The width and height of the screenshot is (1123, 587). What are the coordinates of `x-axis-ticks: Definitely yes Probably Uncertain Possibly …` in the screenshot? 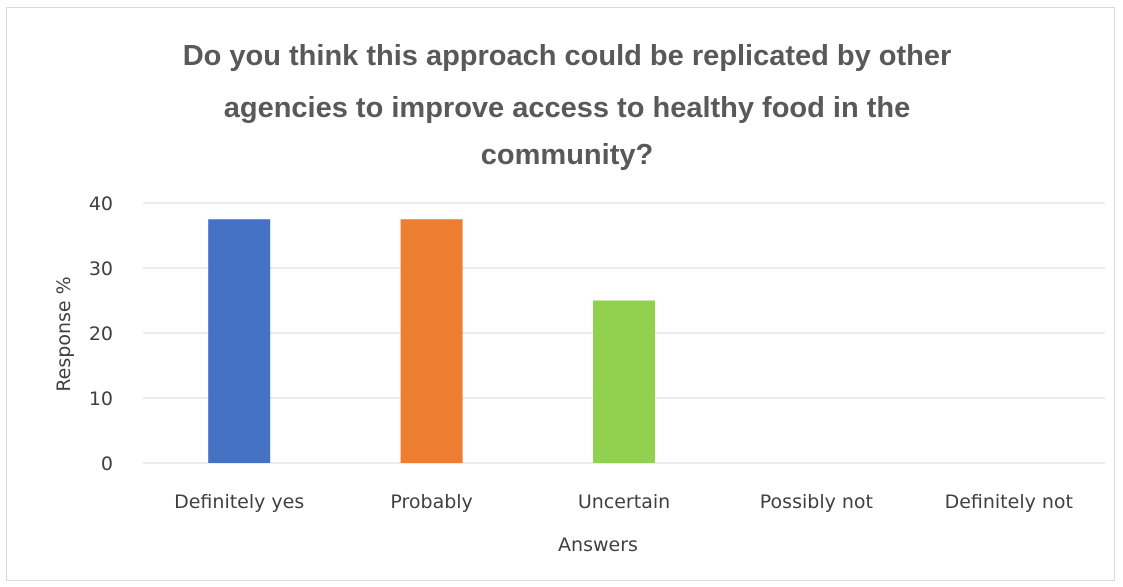 It's located at (623, 502).